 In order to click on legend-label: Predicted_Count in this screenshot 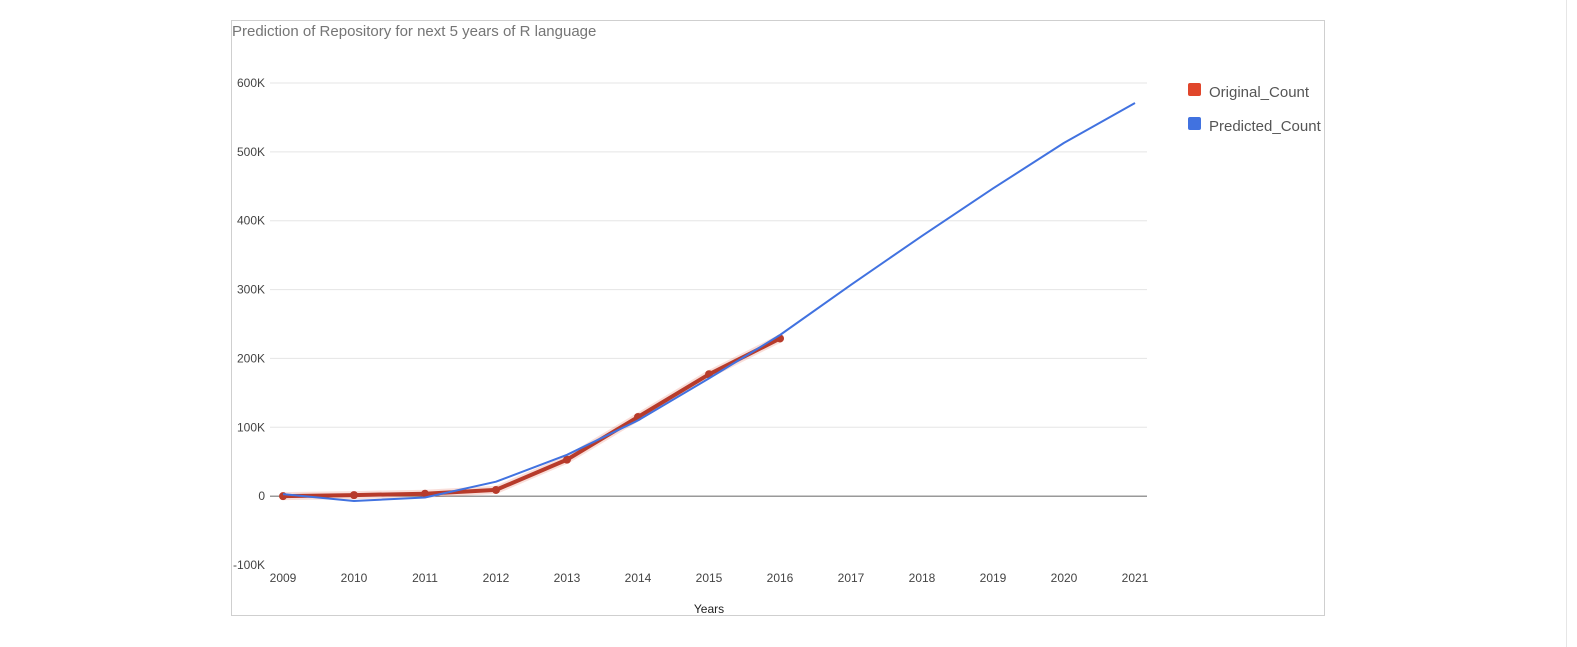, I will do `click(1265, 126)`.